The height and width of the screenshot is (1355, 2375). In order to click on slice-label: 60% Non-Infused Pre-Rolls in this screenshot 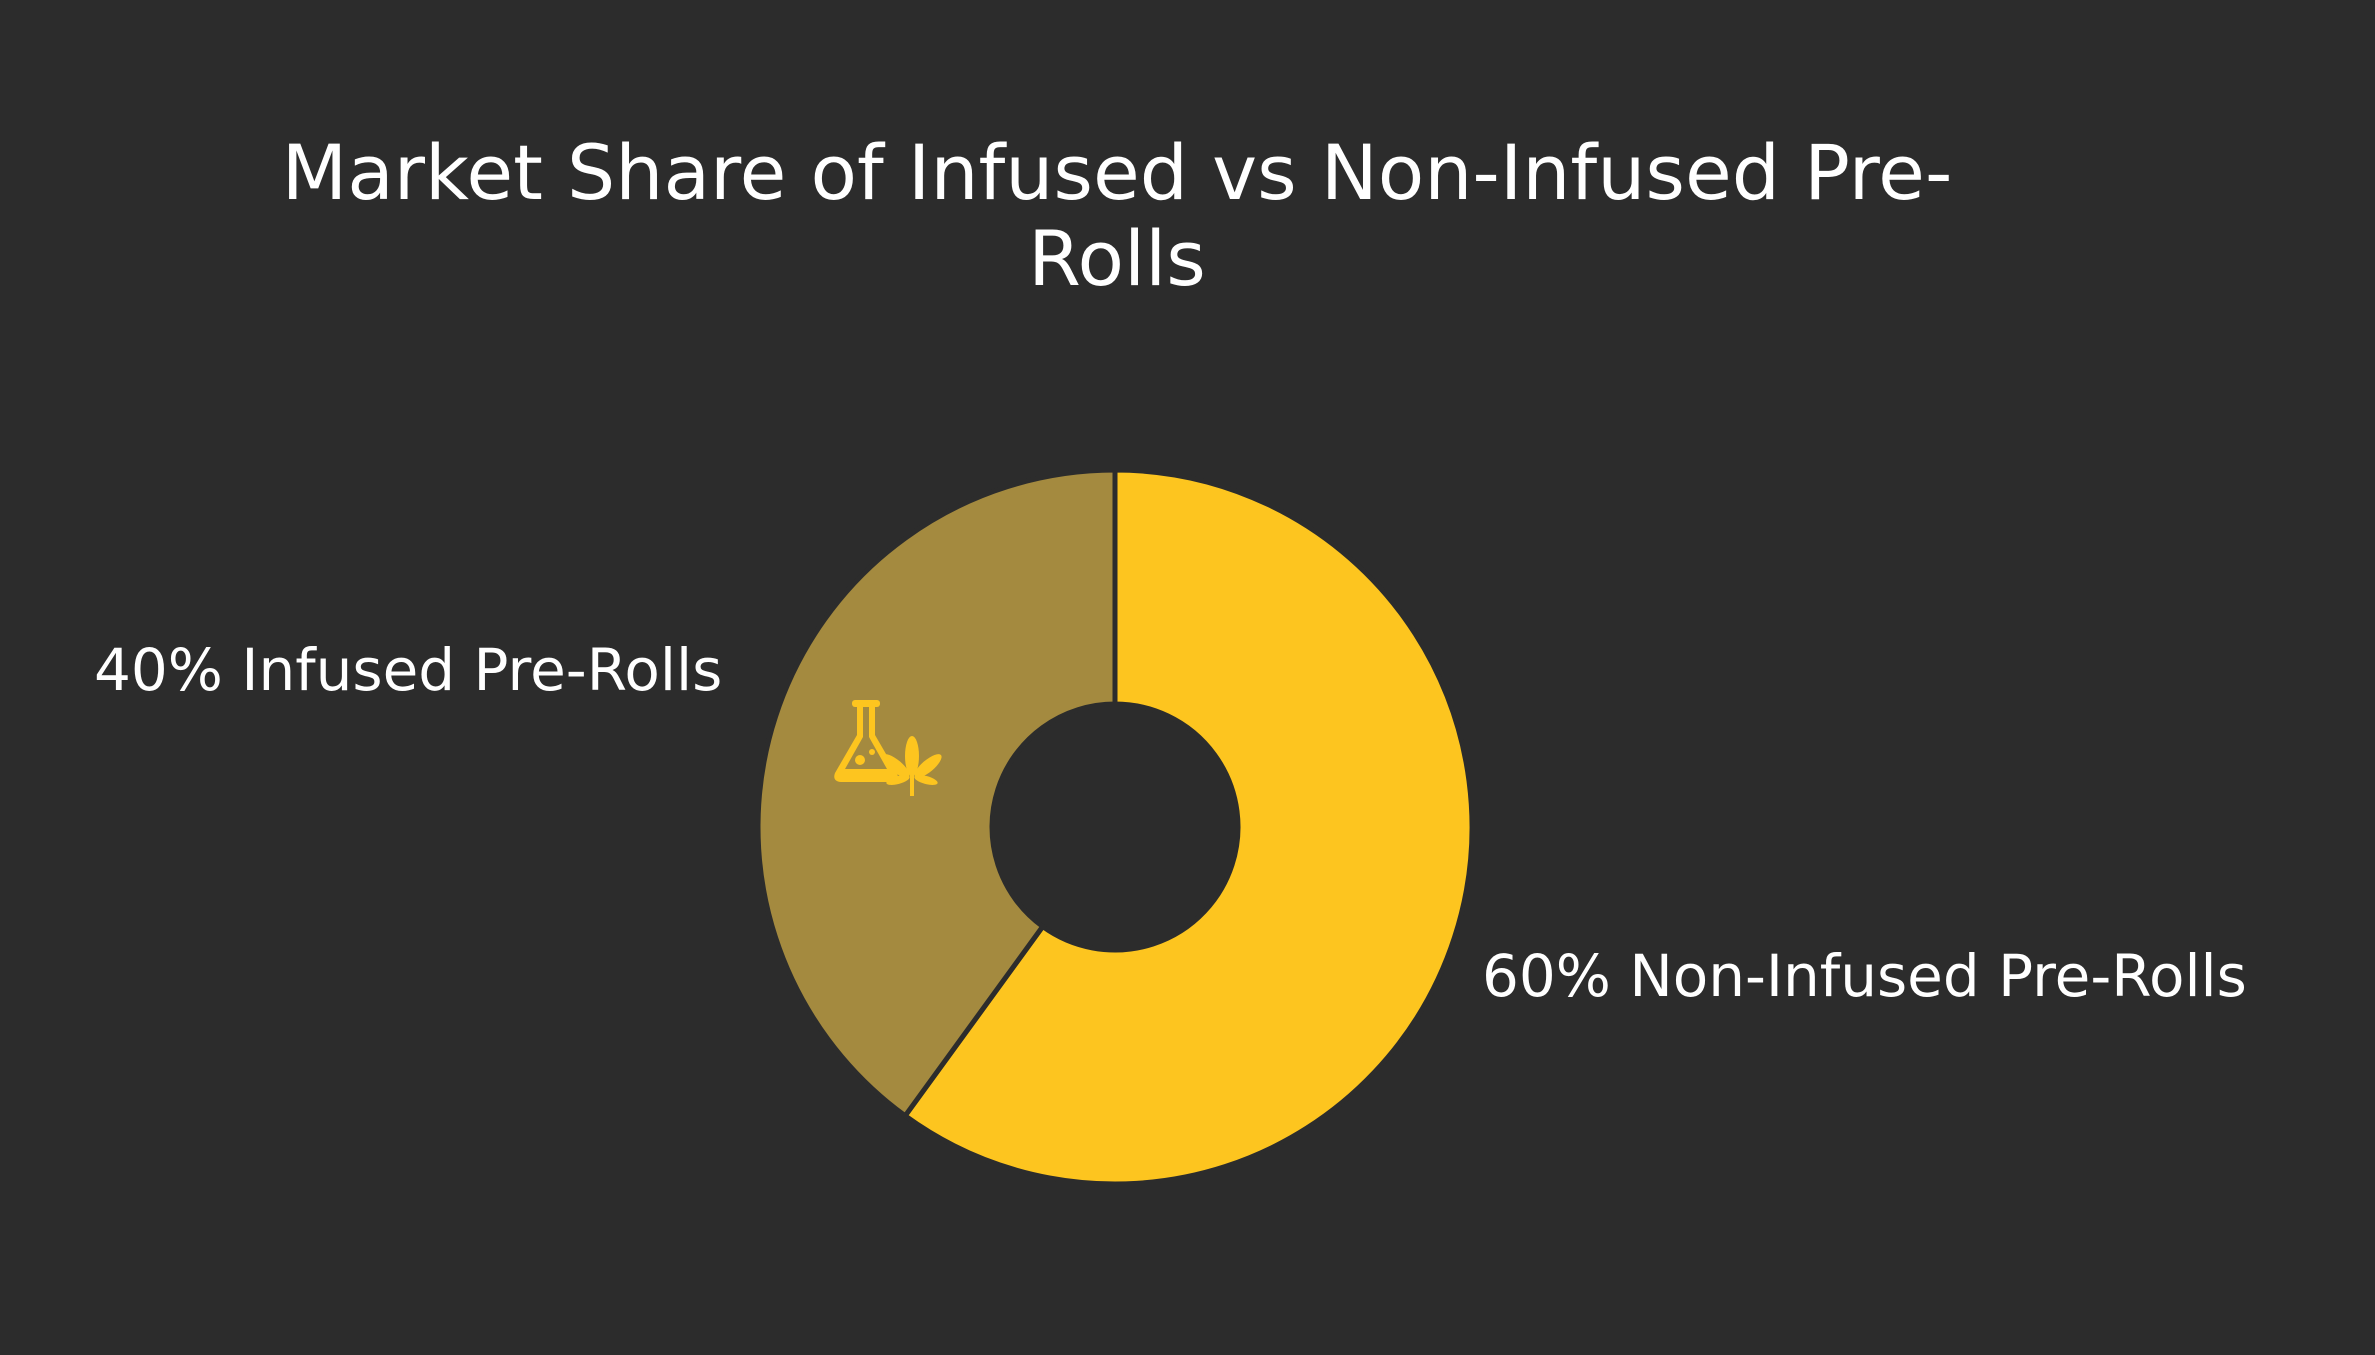, I will do `click(1864, 976)`.